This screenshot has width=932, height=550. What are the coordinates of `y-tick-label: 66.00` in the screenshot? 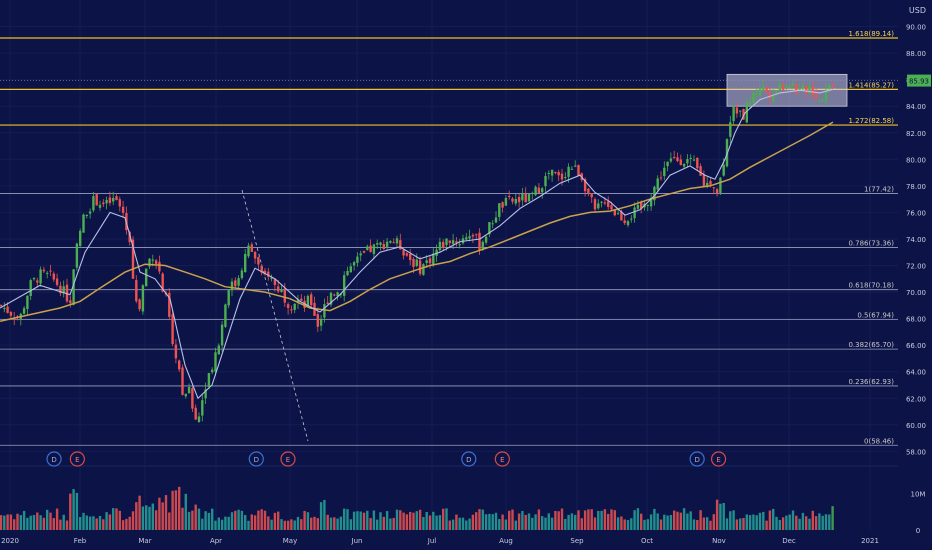 It's located at (916, 346).